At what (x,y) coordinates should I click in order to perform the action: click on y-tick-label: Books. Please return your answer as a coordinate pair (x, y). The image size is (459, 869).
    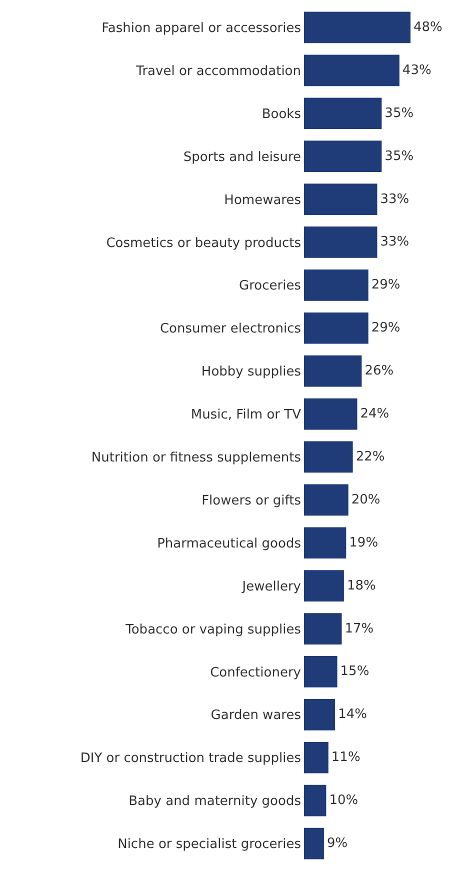
    Looking at the image, I should click on (282, 114).